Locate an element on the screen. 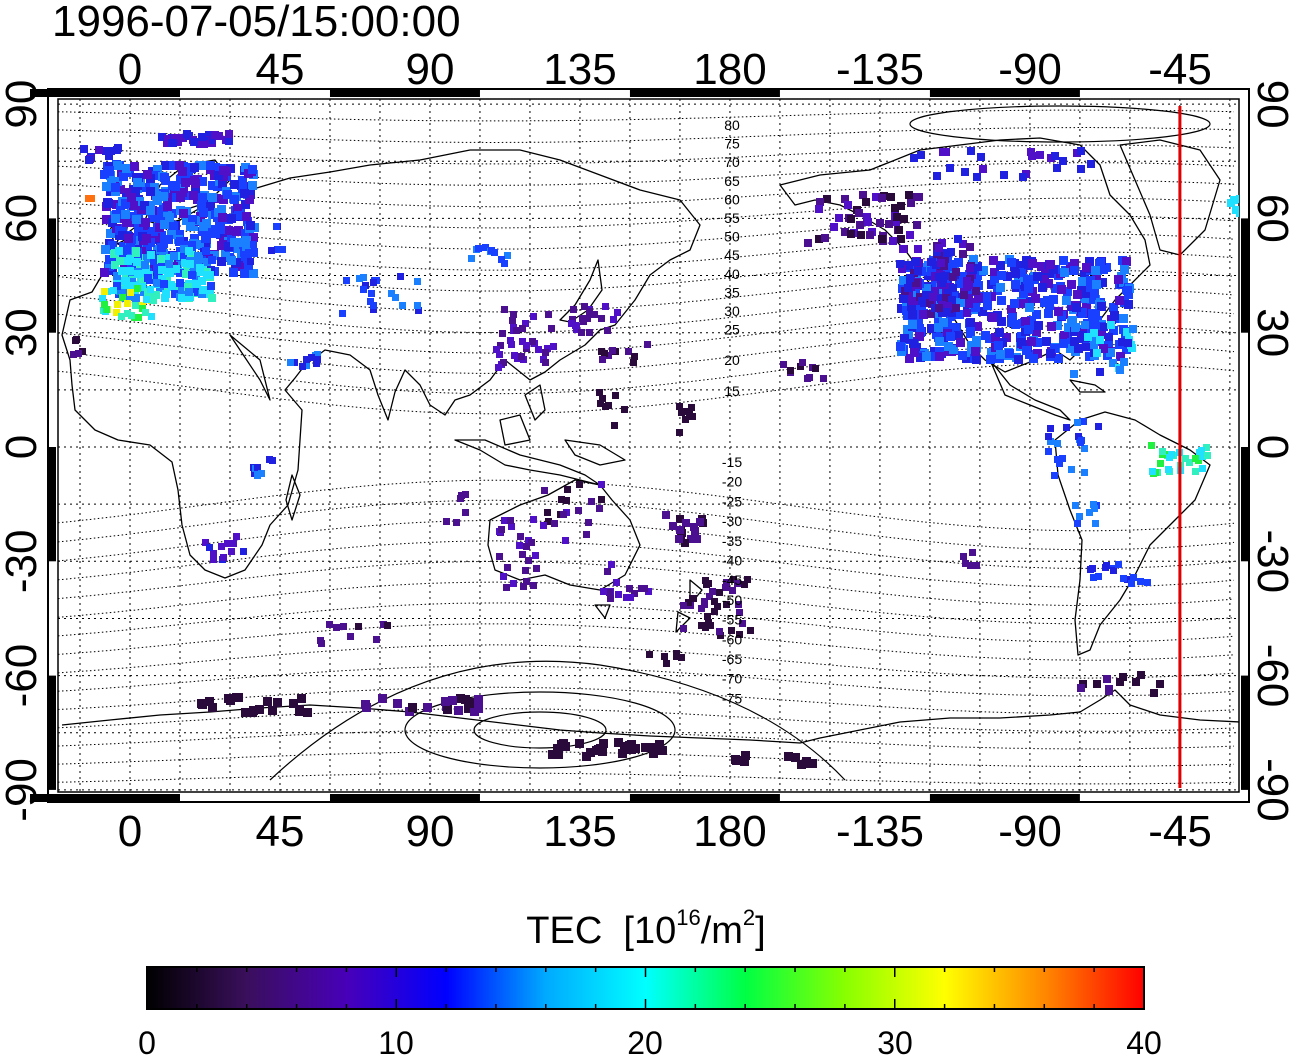 Image resolution: width=1292 pixels, height=1061 pixels. contour-label: -65 is located at coordinates (732, 659).